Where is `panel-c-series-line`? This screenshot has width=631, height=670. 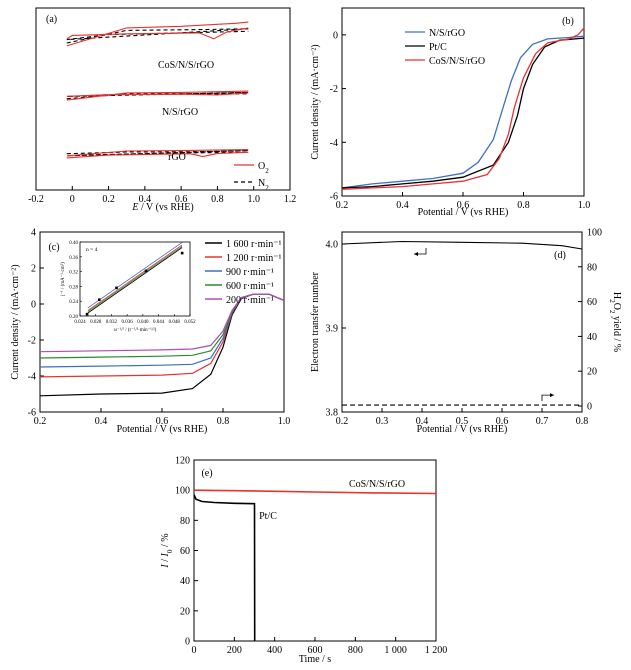 panel-c-series-line is located at coordinates (162, 323).